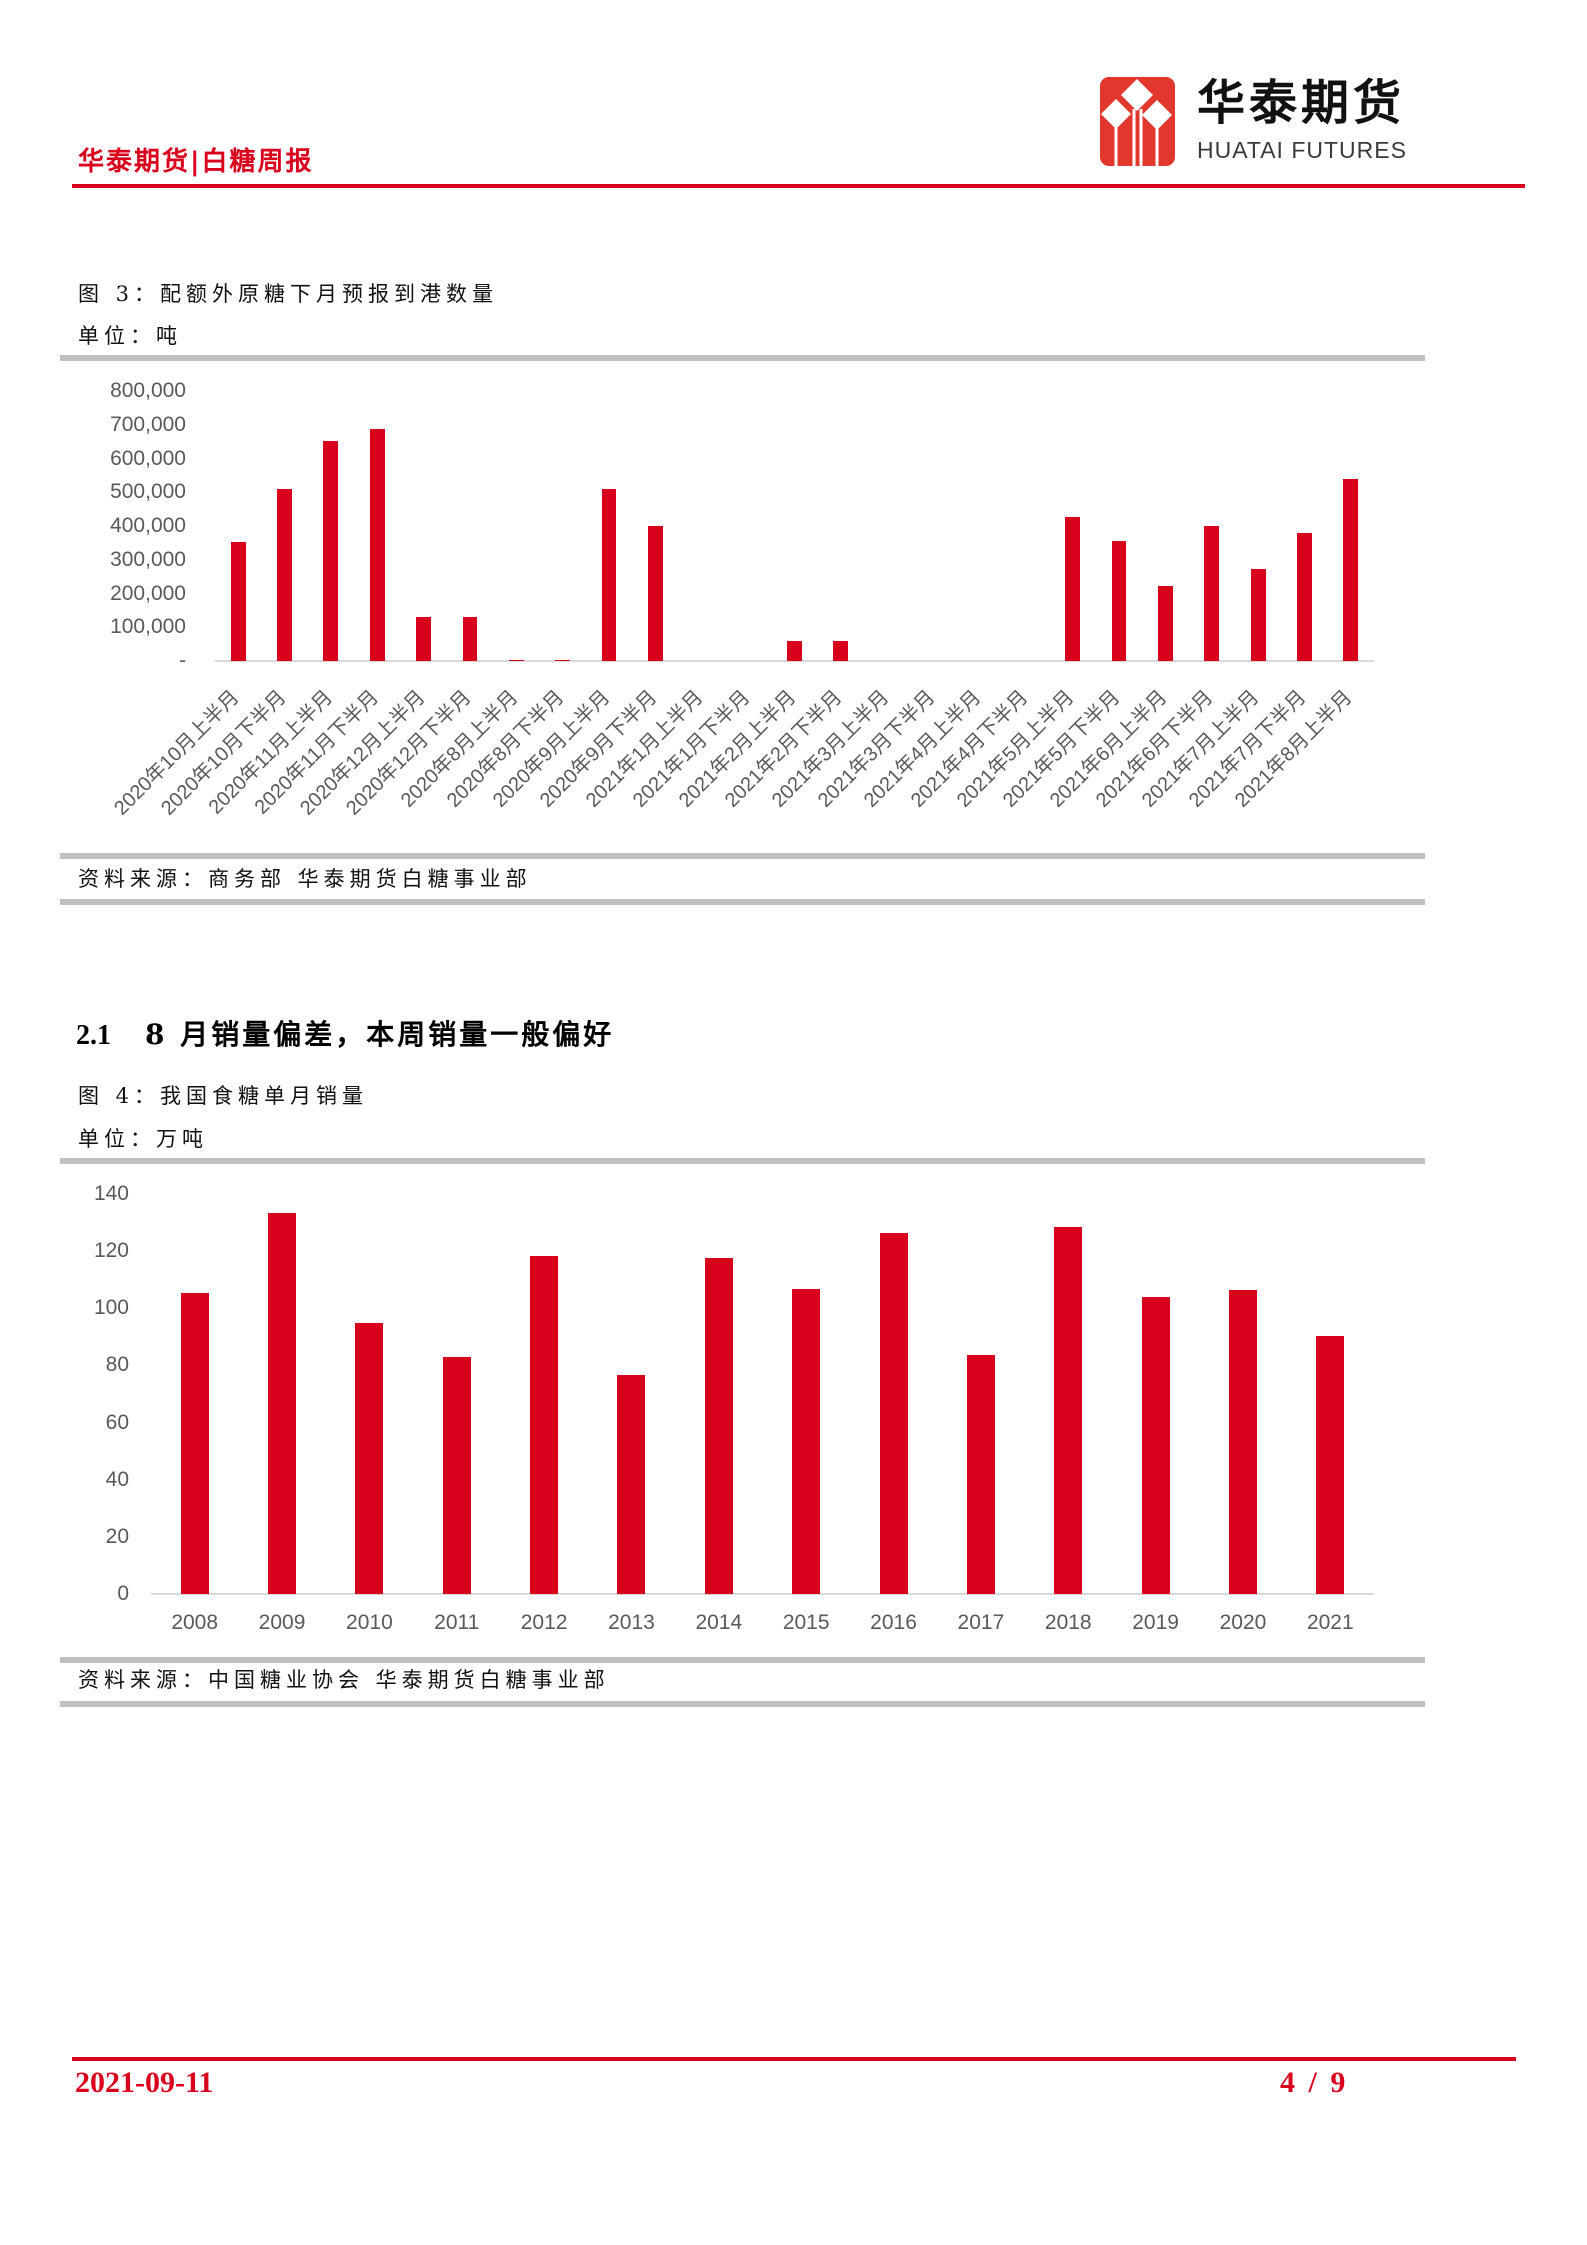 This screenshot has width=1587, height=2245. Describe the element at coordinates (148, 424) in the screenshot. I see `y-axis-tick-label: 700,000` at that location.